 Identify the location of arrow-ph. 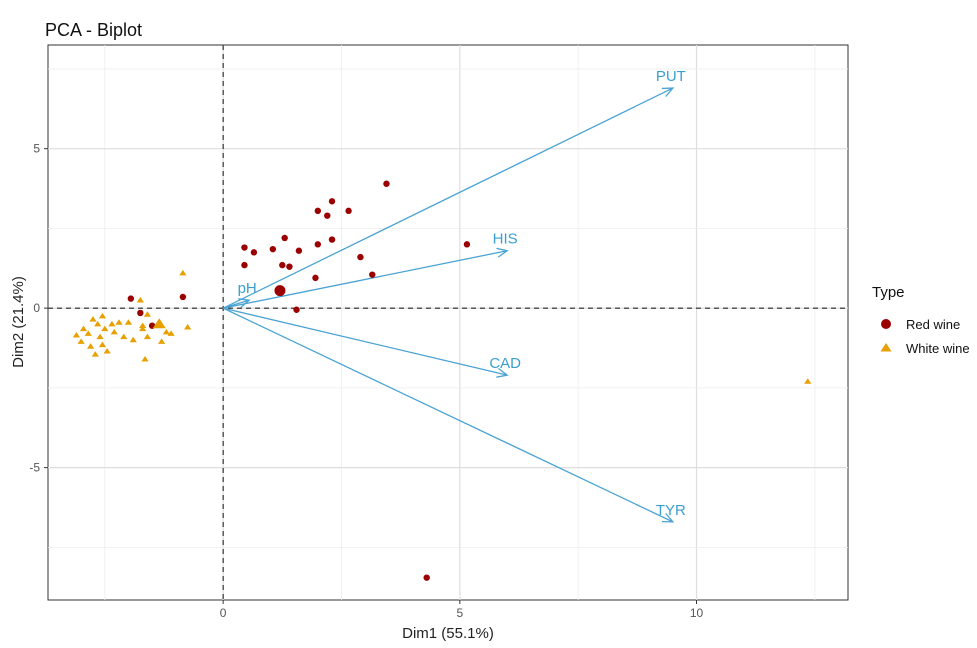
(236, 304).